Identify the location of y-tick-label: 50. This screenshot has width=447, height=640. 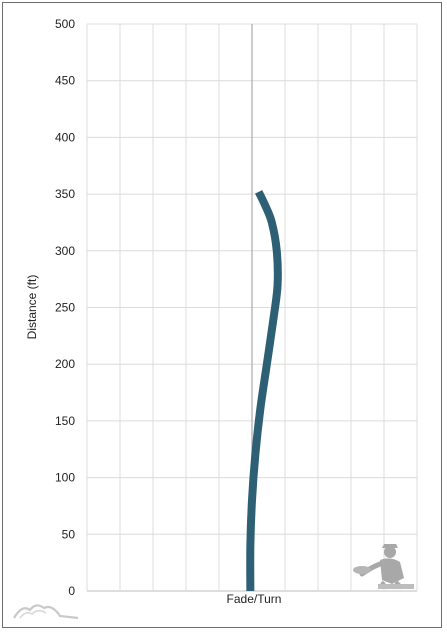
(69, 534).